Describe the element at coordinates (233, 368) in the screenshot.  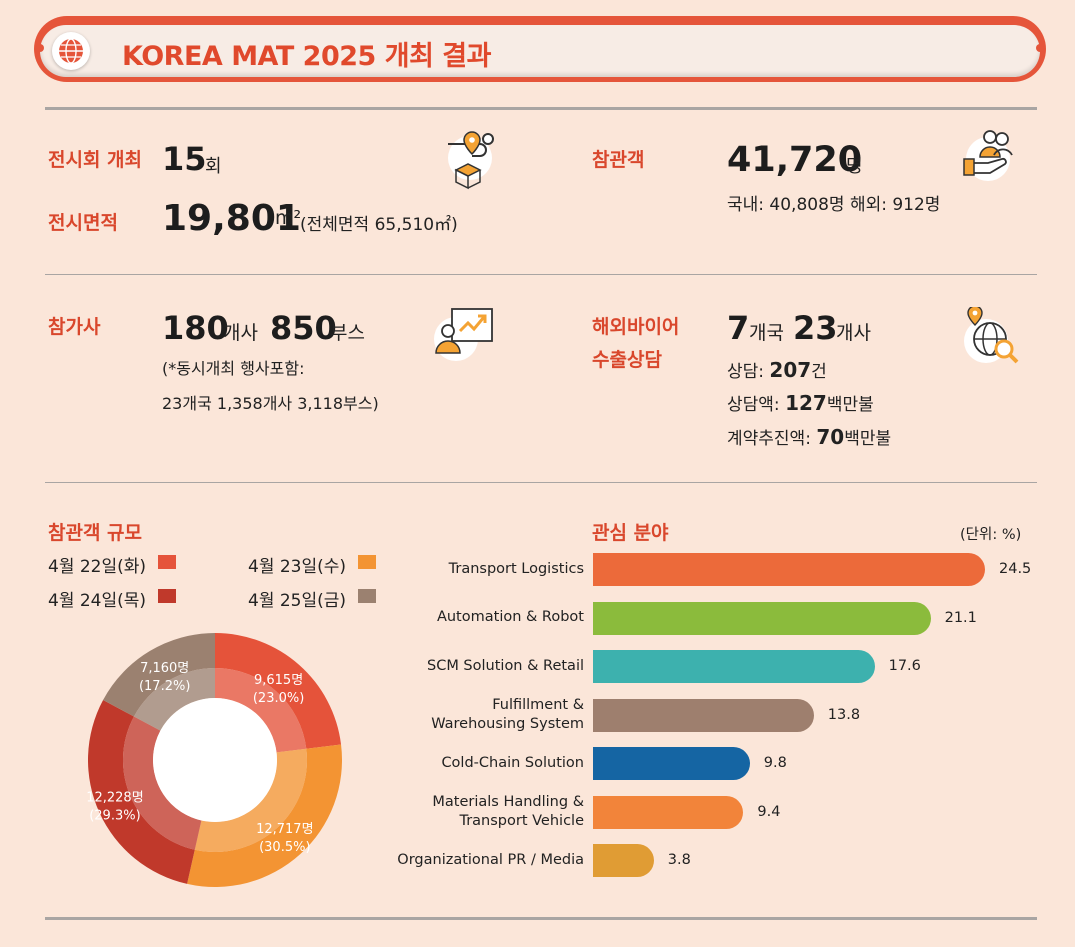
I see `participants-note1: (*동시개최 행사포함:` at that location.